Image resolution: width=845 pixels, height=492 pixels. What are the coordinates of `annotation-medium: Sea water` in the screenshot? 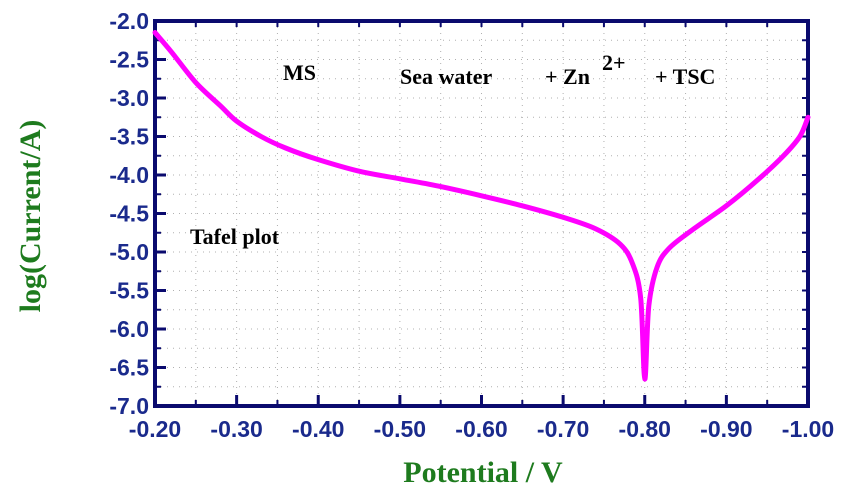 It's located at (446, 76).